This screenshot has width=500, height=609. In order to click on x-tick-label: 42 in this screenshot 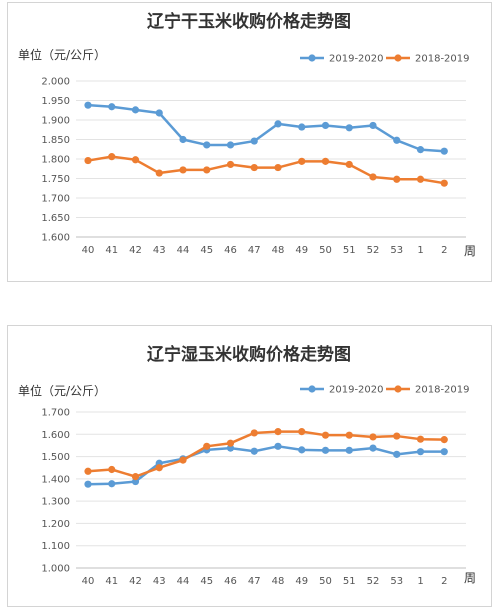, I will do `click(135, 581)`.